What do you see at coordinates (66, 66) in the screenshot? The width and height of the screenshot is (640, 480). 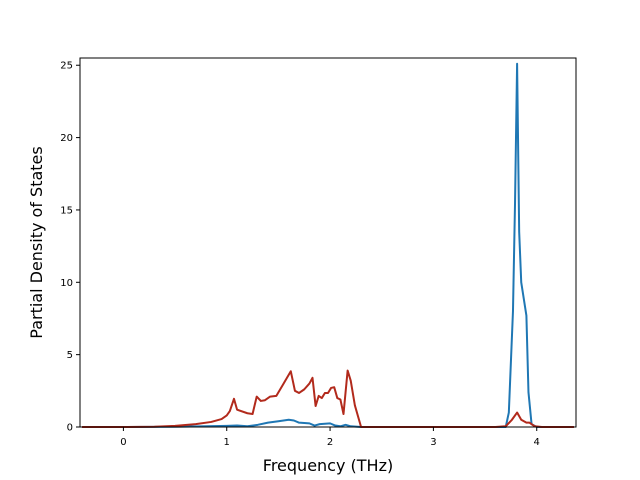 I see `y-tick-label: 25` at bounding box center [66, 66].